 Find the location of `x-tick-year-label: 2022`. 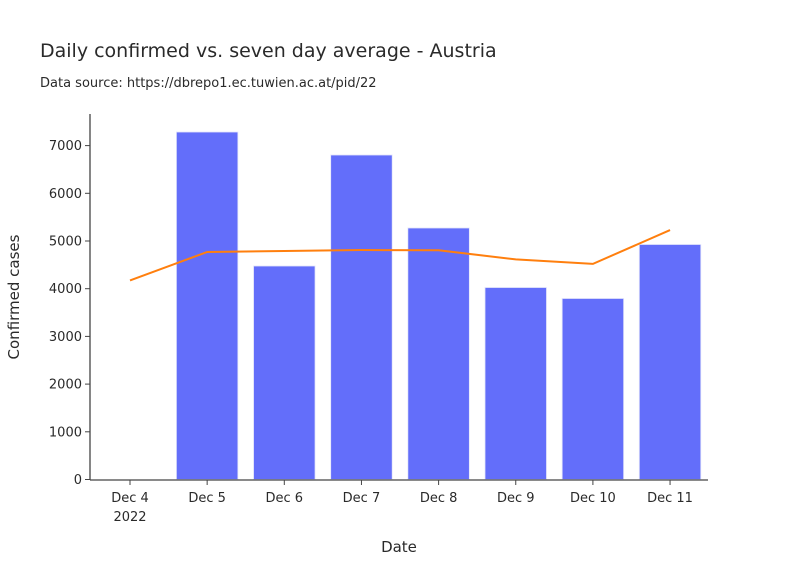

x-tick-year-label: 2022 is located at coordinates (129, 517).